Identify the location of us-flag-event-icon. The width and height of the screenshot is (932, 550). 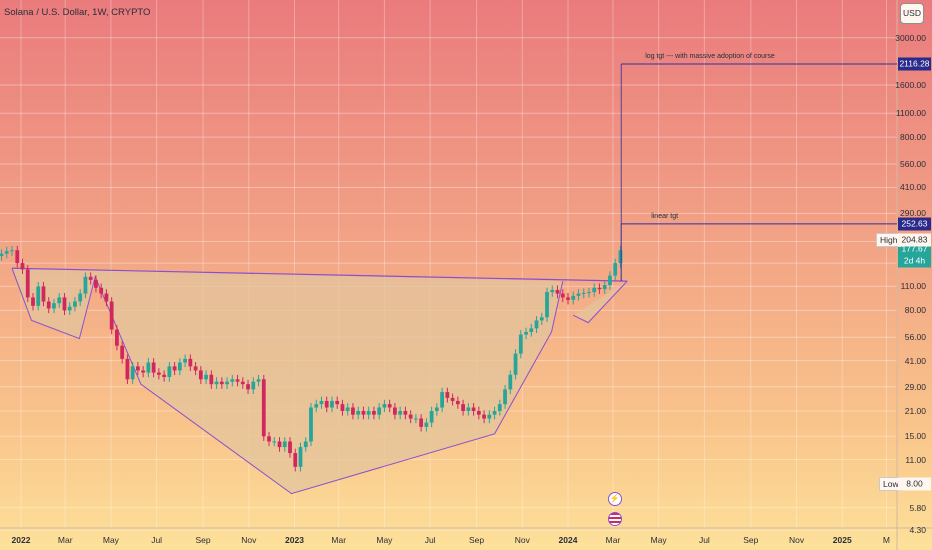
(614, 519).